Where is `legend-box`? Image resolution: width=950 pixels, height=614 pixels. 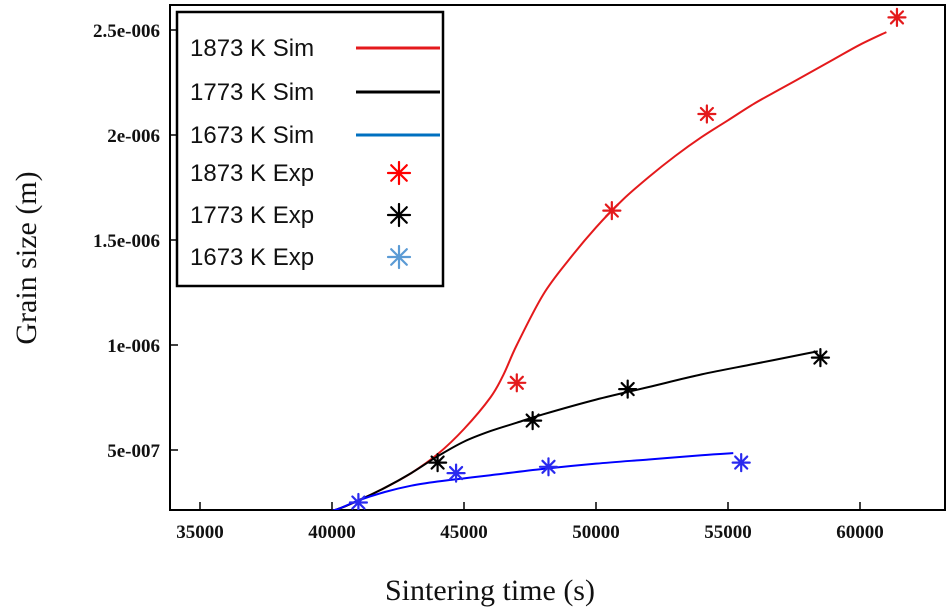
legend-box is located at coordinates (310, 149).